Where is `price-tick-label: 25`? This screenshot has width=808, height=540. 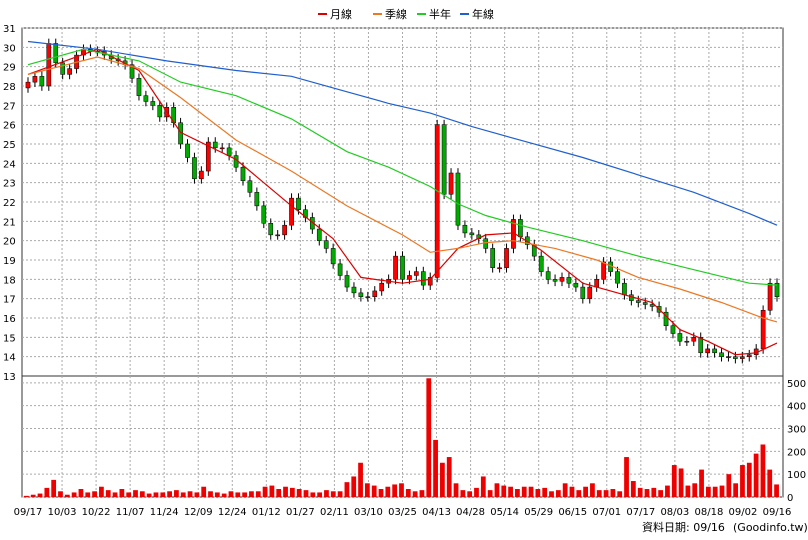 price-tick-label: 25 is located at coordinates (9, 145).